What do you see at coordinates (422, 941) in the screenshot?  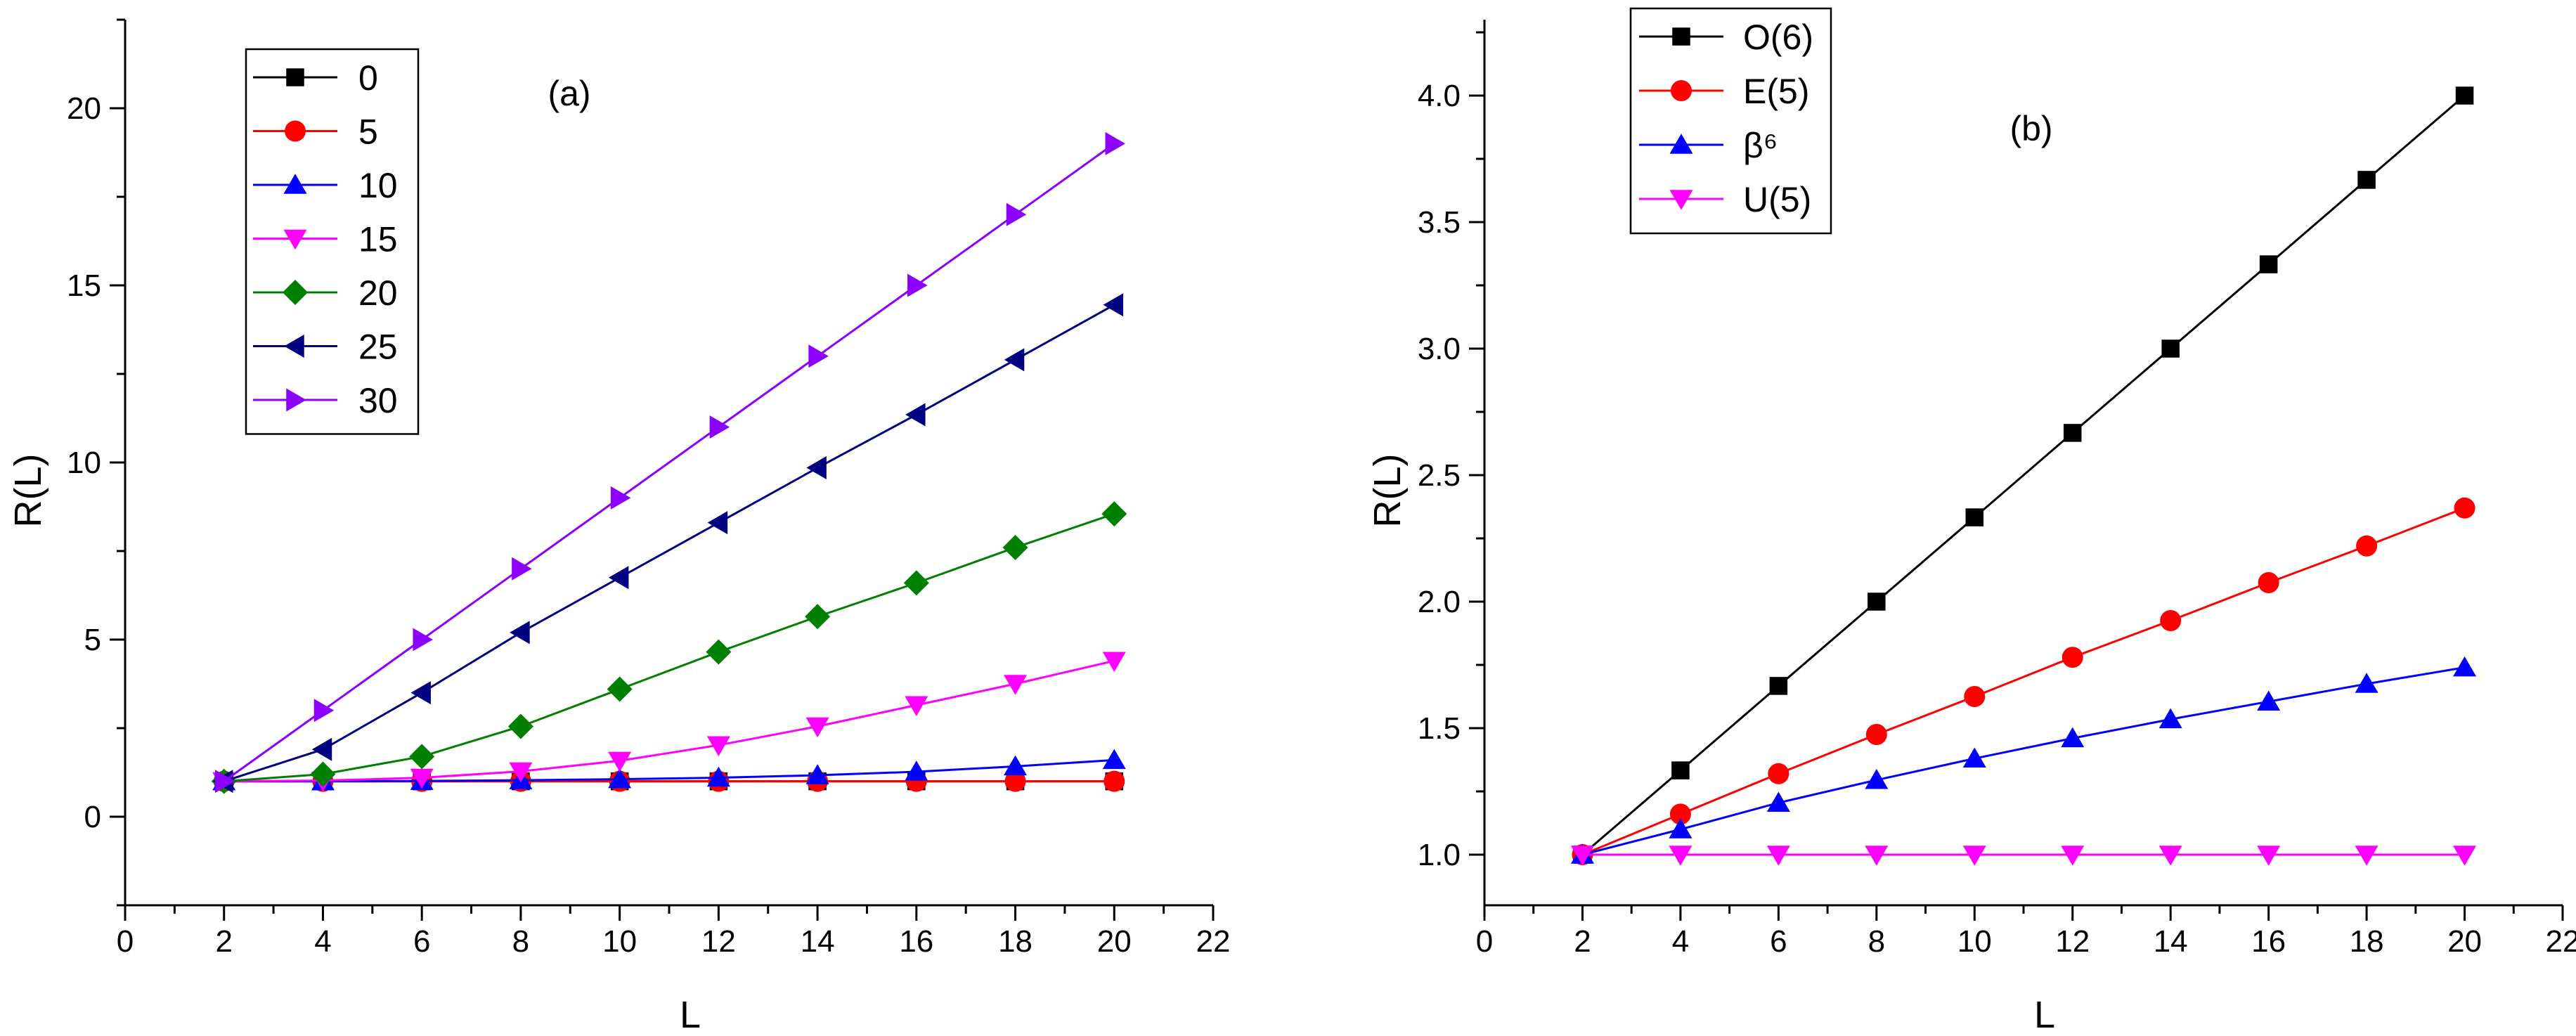 I see `x-tick-label: 6` at bounding box center [422, 941].